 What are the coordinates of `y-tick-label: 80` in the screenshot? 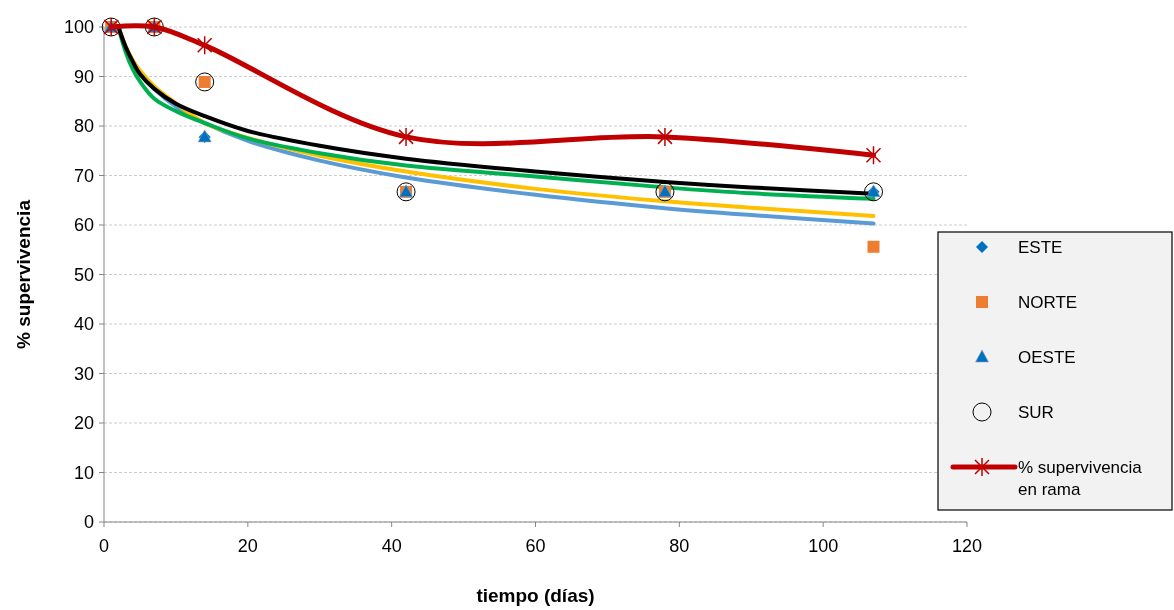 It's located at (83, 126).